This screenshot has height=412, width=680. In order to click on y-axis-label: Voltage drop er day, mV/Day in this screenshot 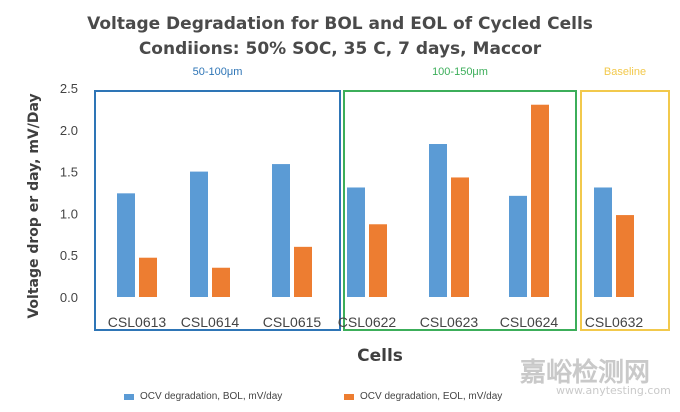, I will do `click(34, 206)`.